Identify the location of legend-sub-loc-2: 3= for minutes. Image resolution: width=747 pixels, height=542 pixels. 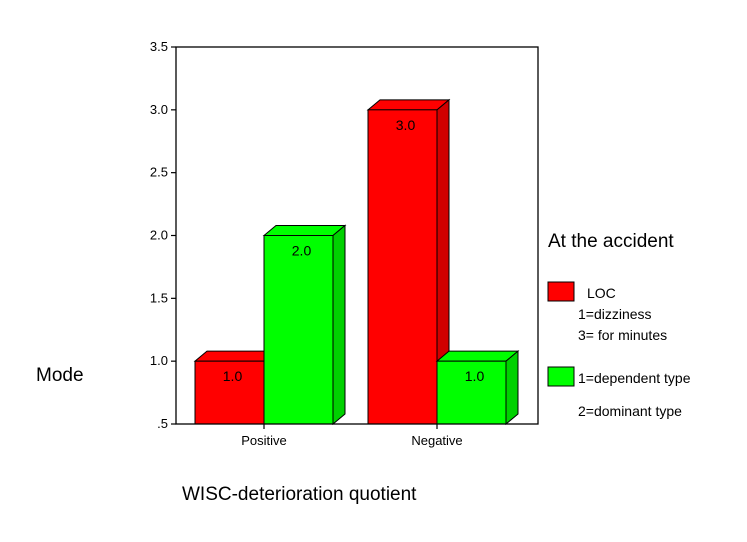
(622, 335).